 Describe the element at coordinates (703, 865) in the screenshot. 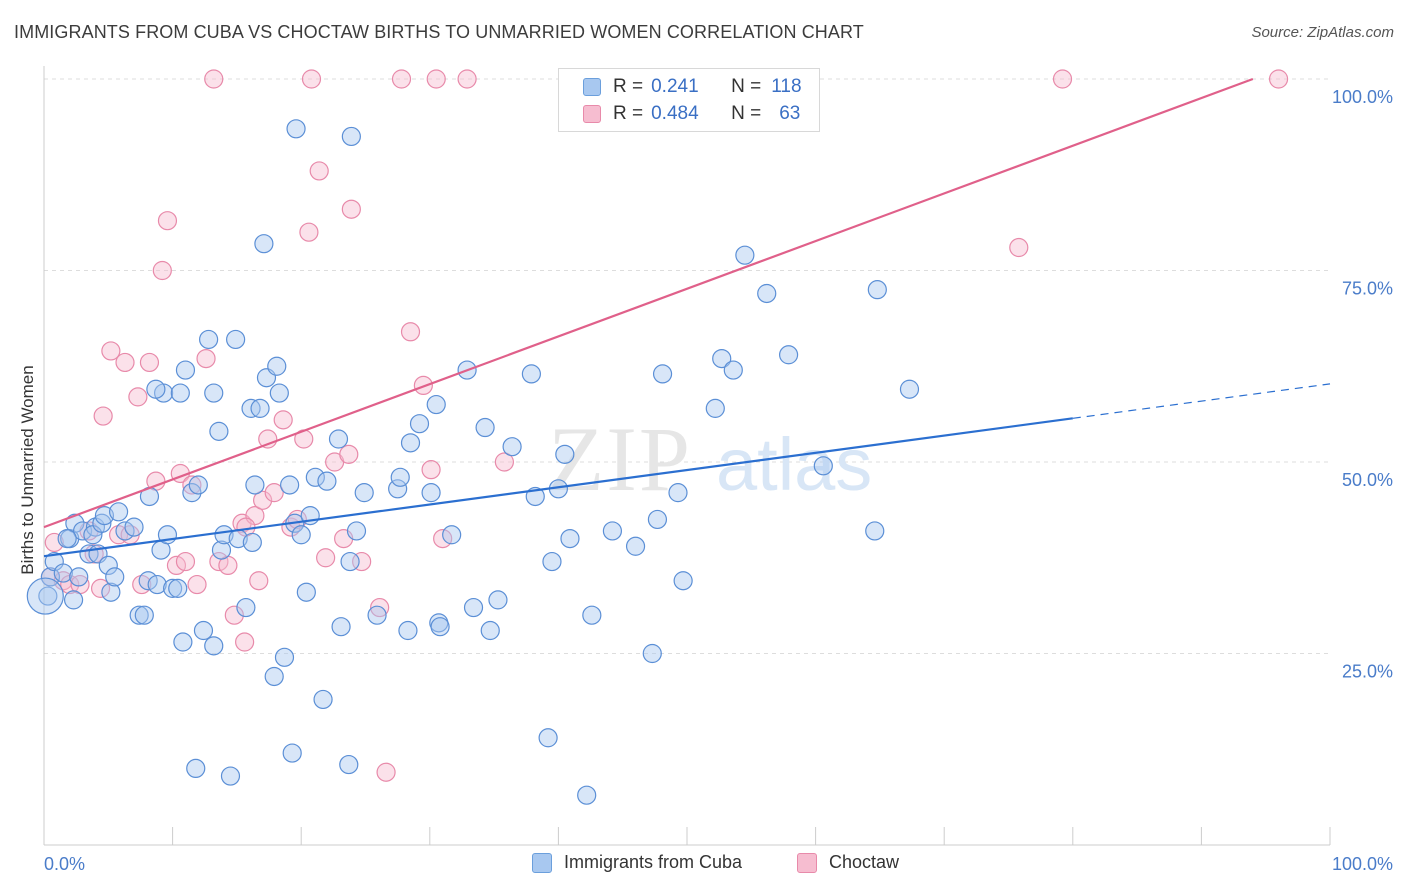

I see `series-legend: Immigrants from Cuba Choctaw` at that location.